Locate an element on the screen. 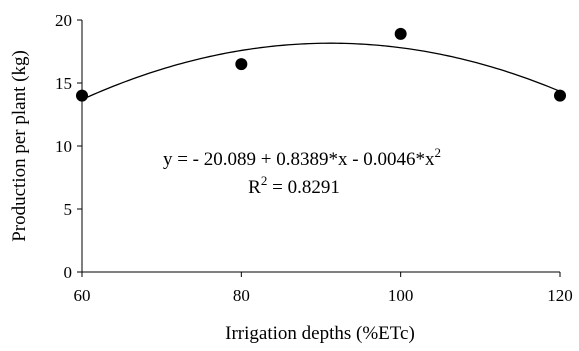 The height and width of the screenshot is (351, 579). y-tick-label: 20 is located at coordinates (63, 20).